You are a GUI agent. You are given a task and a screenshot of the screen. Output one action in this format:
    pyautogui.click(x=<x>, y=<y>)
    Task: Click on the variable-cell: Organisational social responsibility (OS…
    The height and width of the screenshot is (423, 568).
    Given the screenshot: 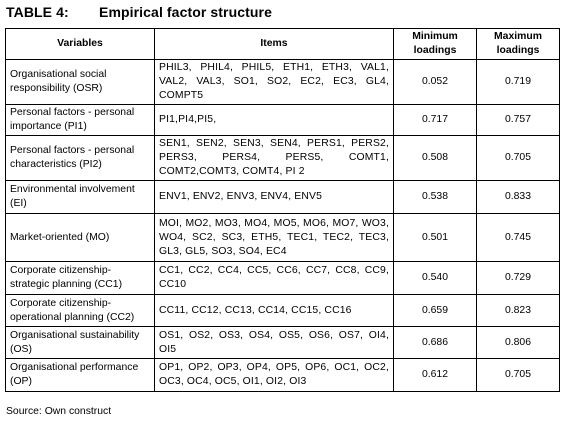 What is the action you would take?
    pyautogui.click(x=80, y=82)
    